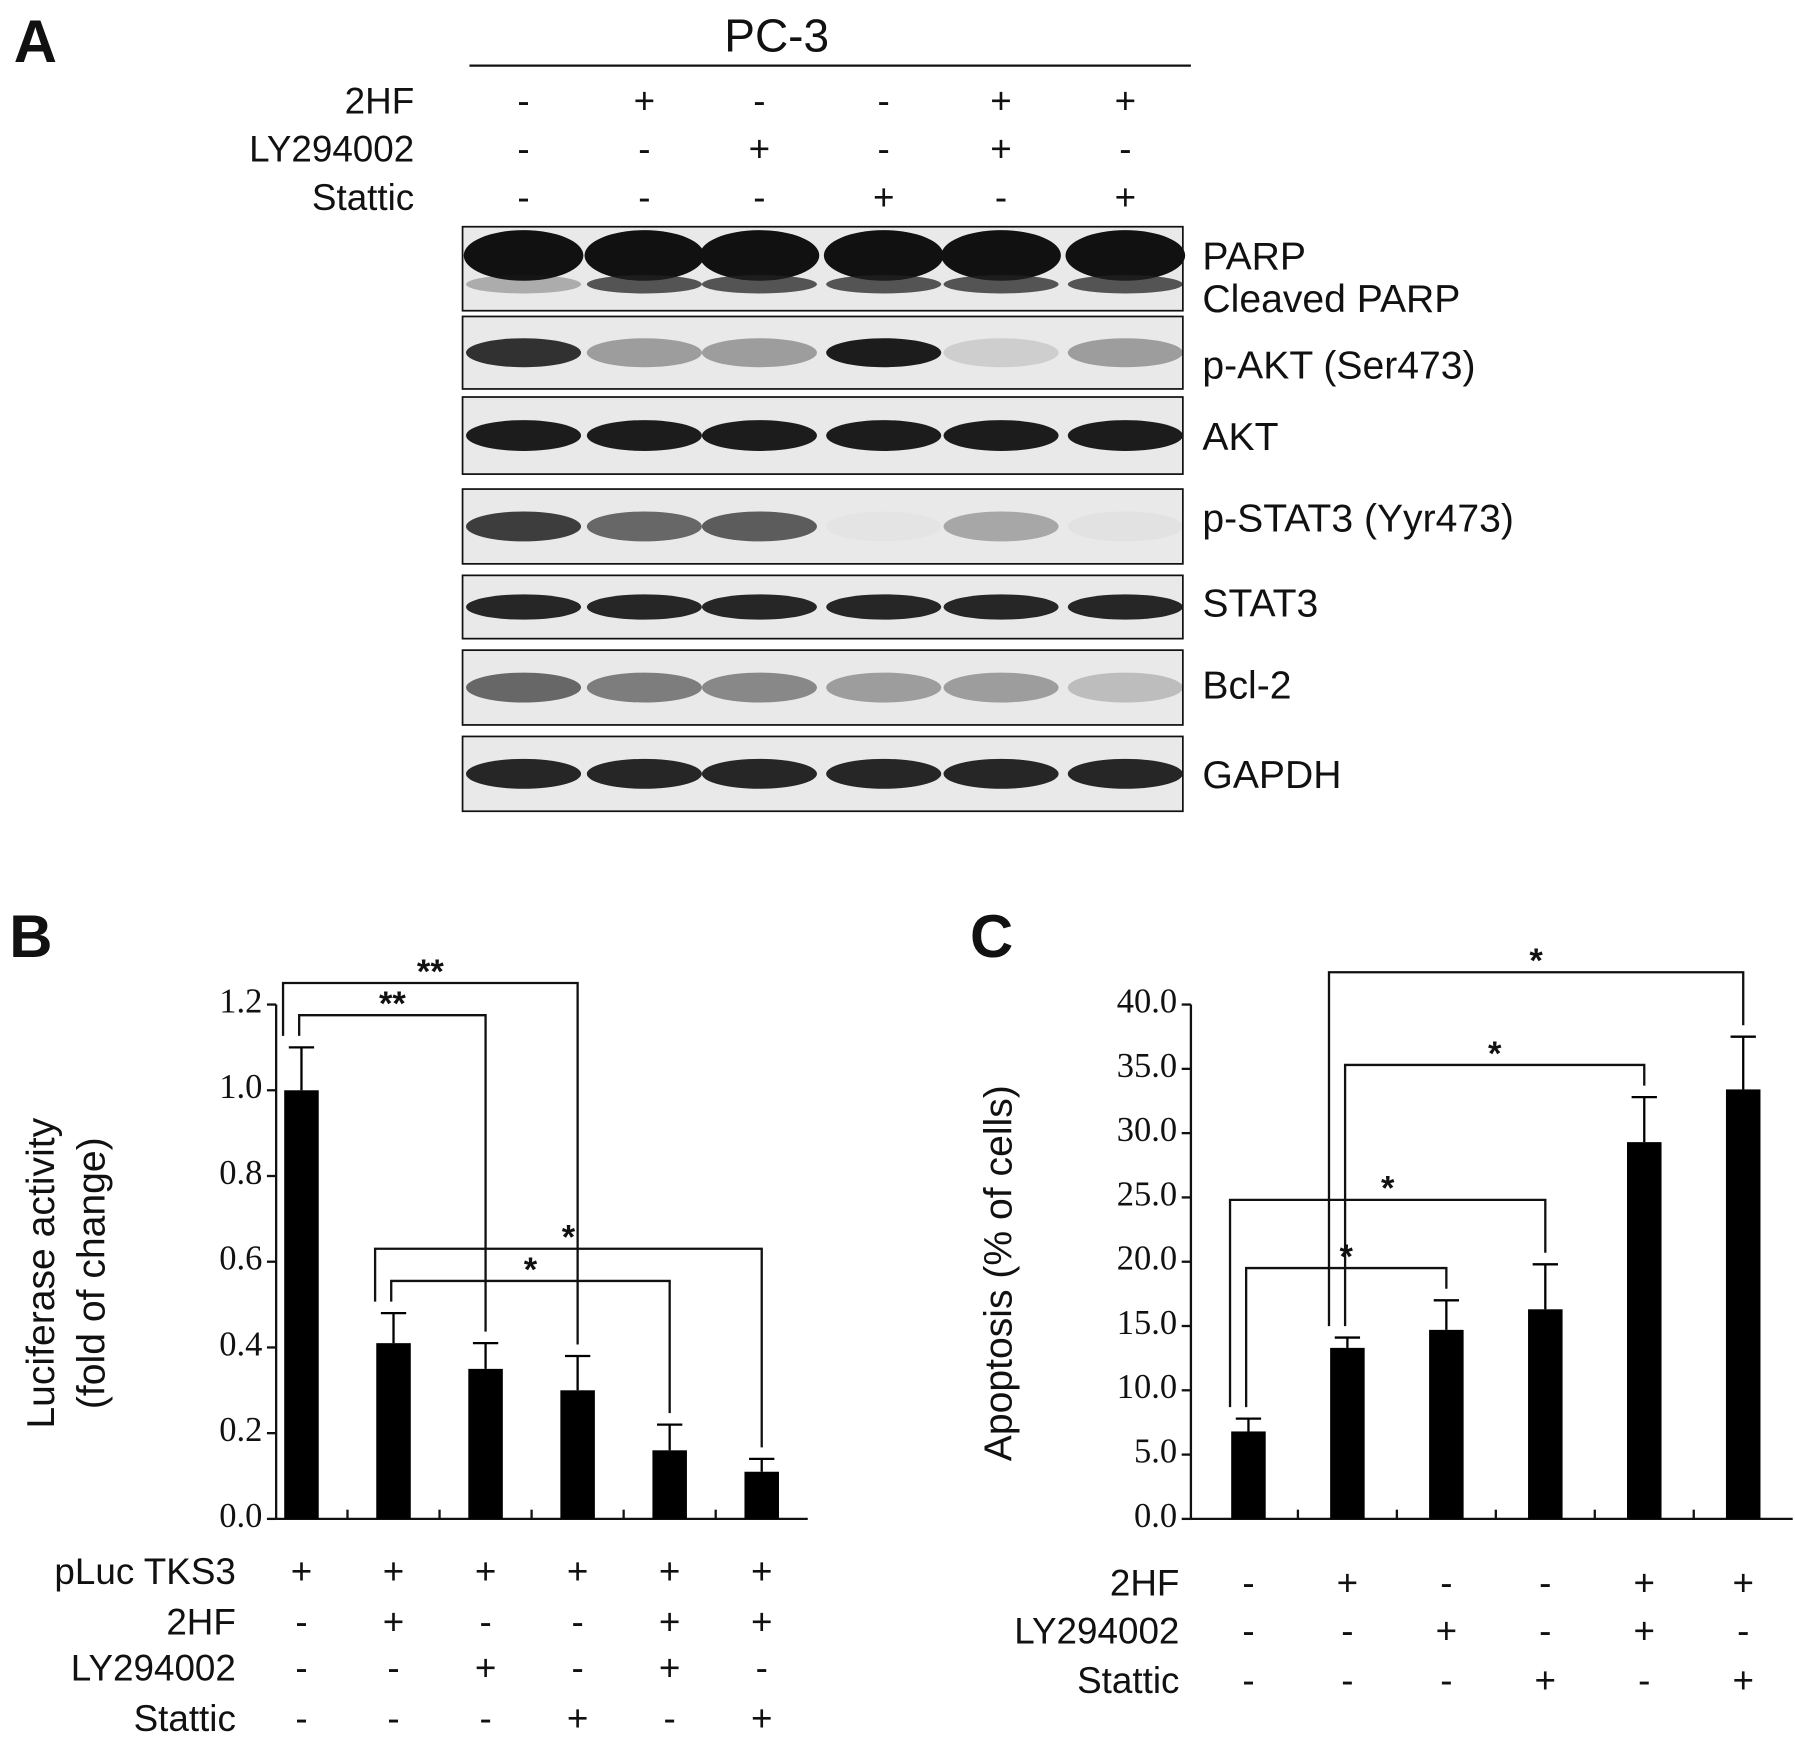 Image resolution: width=1795 pixels, height=1741 pixels. I want to click on condition-label: LY294002, so click(153, 1667).